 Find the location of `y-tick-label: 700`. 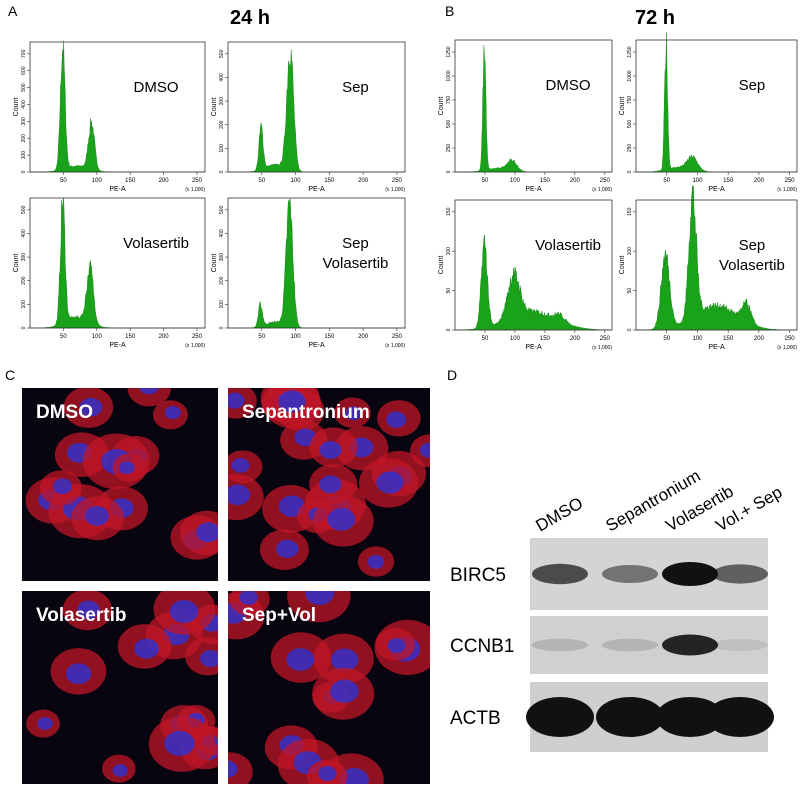

y-tick-label: 700 is located at coordinates (24, 53).